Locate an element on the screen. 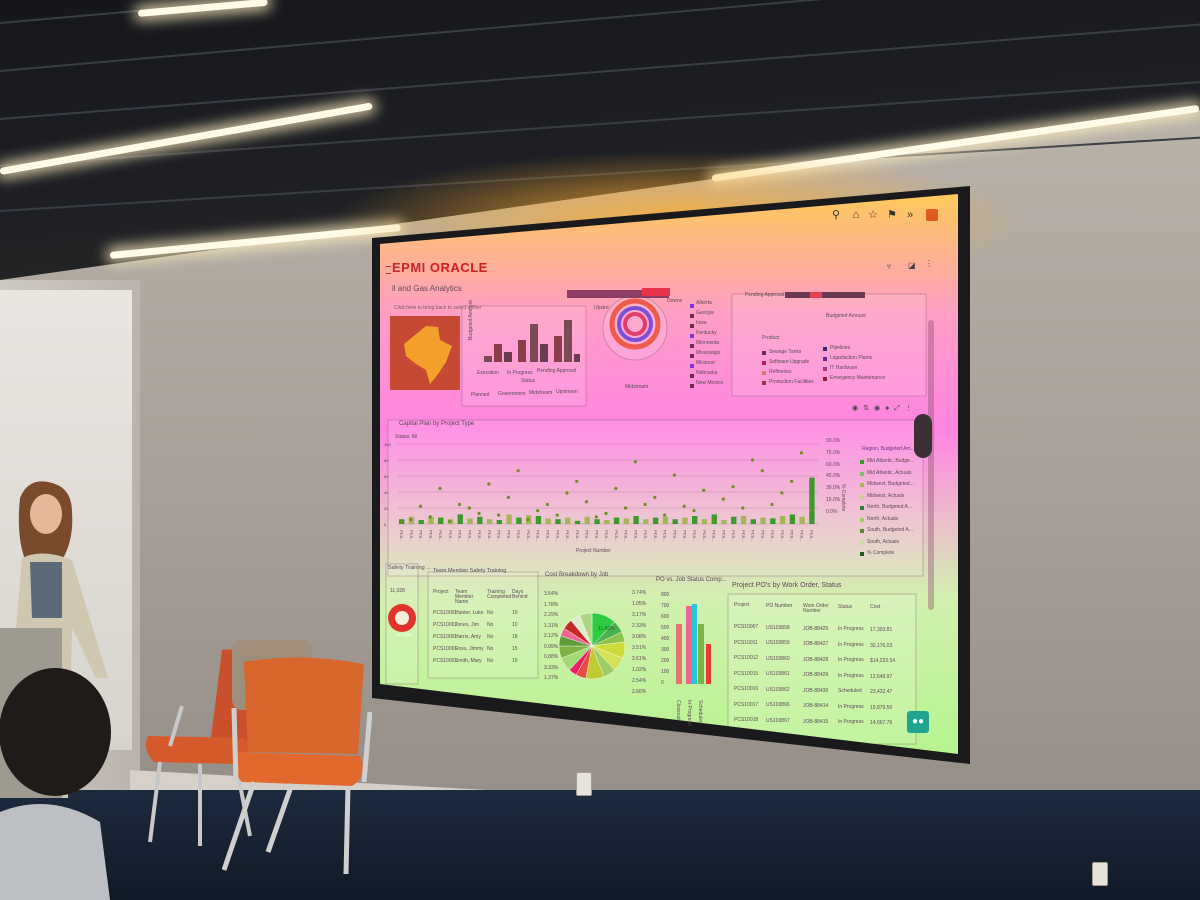 The width and height of the screenshot is (1200, 900). state-label: Missouri is located at coordinates (705, 363).